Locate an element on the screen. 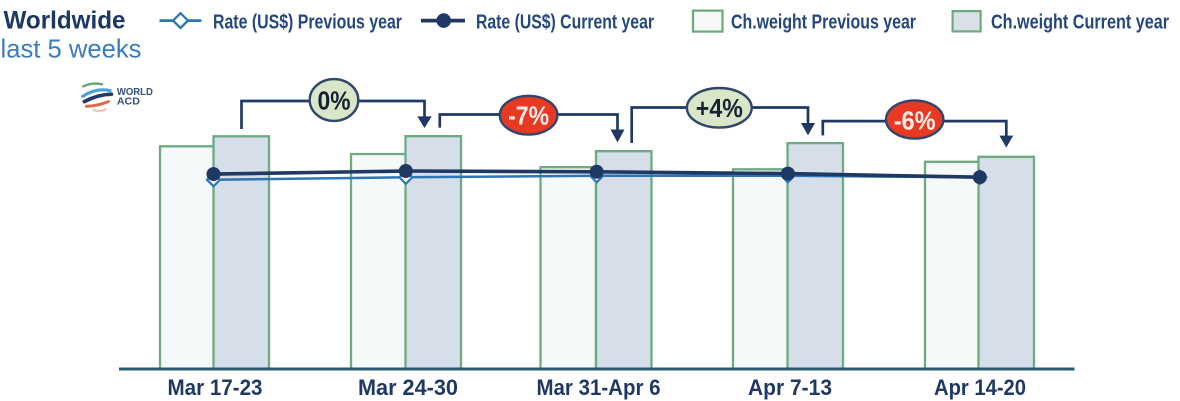 This screenshot has height=401, width=1180. svg-text: WORLD is located at coordinates (135, 92).